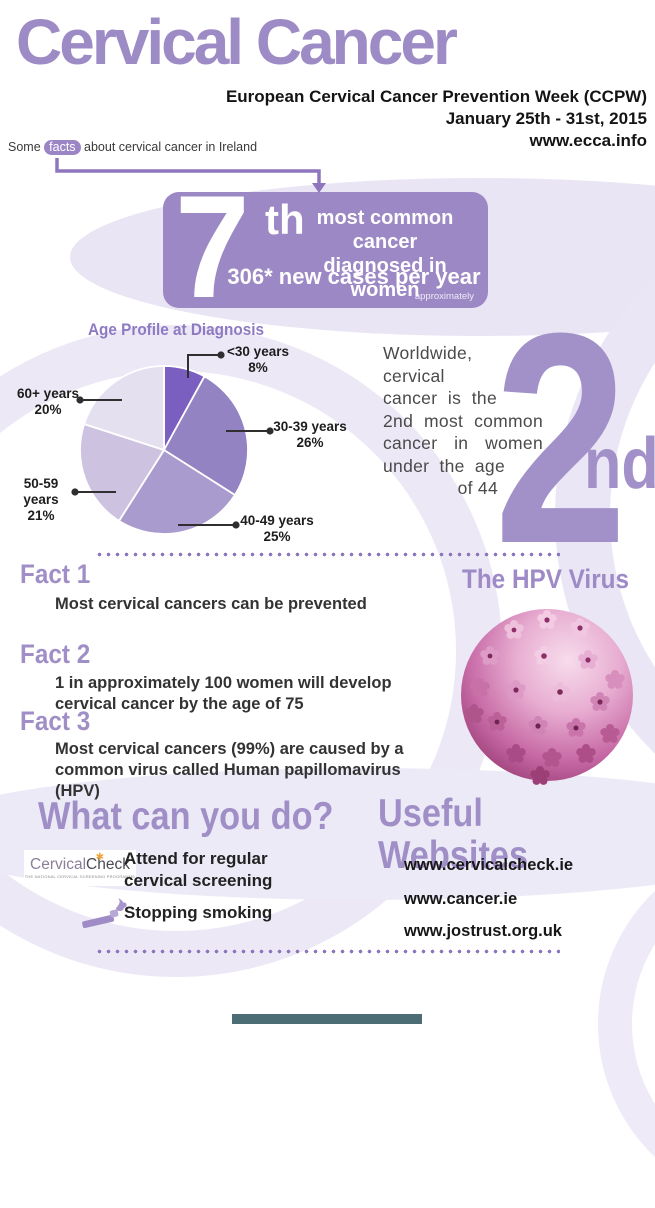 The image size is (655, 1208). I want to click on stat-ordinal-suffix: th, so click(285, 219).